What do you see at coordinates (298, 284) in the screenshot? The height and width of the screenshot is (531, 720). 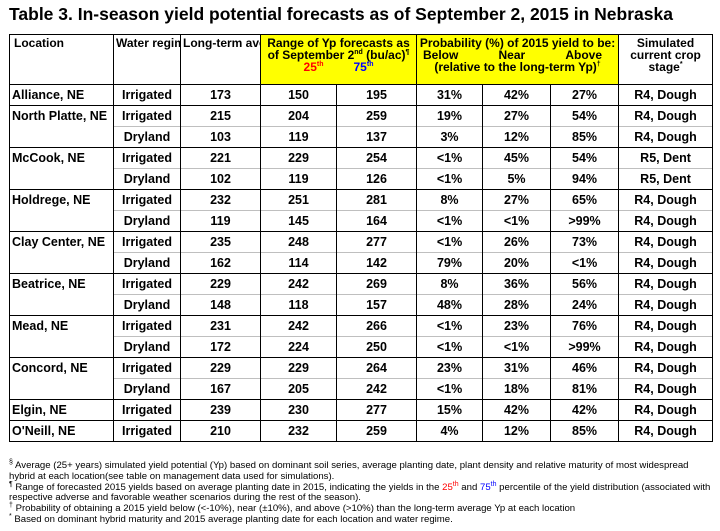 I see `cell-p25: 242` at bounding box center [298, 284].